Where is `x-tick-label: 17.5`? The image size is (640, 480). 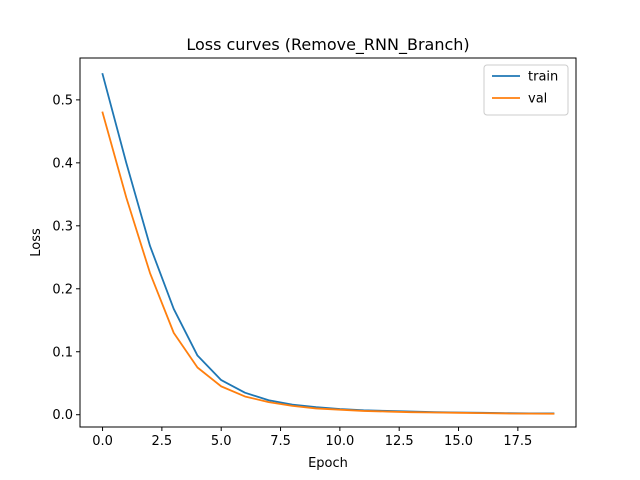 x-tick-label: 17.5 is located at coordinates (517, 441).